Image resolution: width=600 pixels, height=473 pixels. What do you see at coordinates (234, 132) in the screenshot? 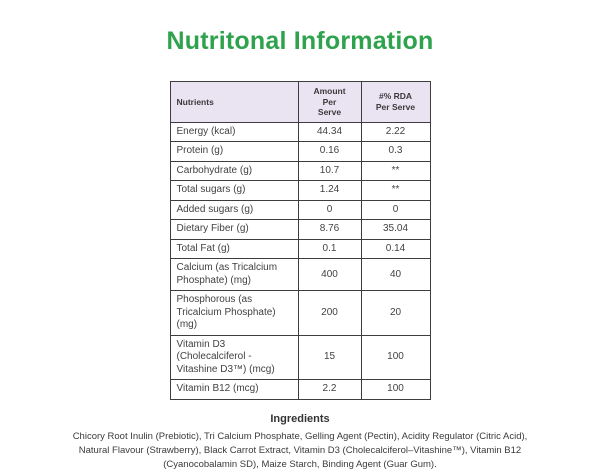
I see `nutrient-cell: Energy (kcal)` at bounding box center [234, 132].